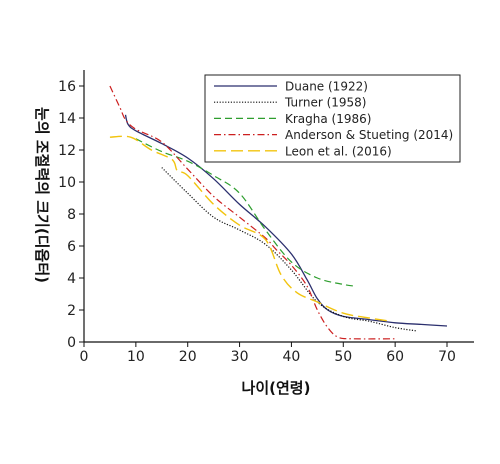 The image size is (500, 464). What do you see at coordinates (67, 183) in the screenshot?
I see `y-tick-label: 10` at bounding box center [67, 183].